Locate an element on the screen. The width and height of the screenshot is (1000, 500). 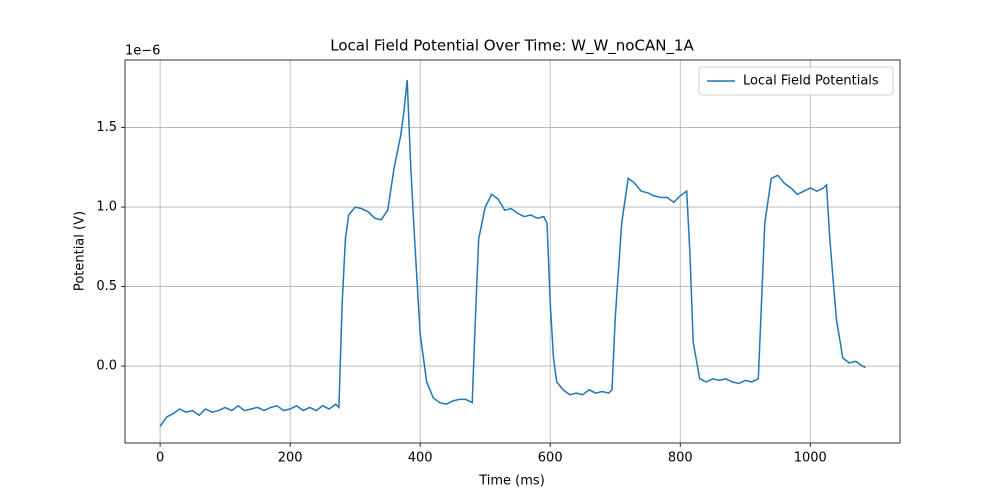
y-offset-text: 1e−6 is located at coordinates (142, 51).